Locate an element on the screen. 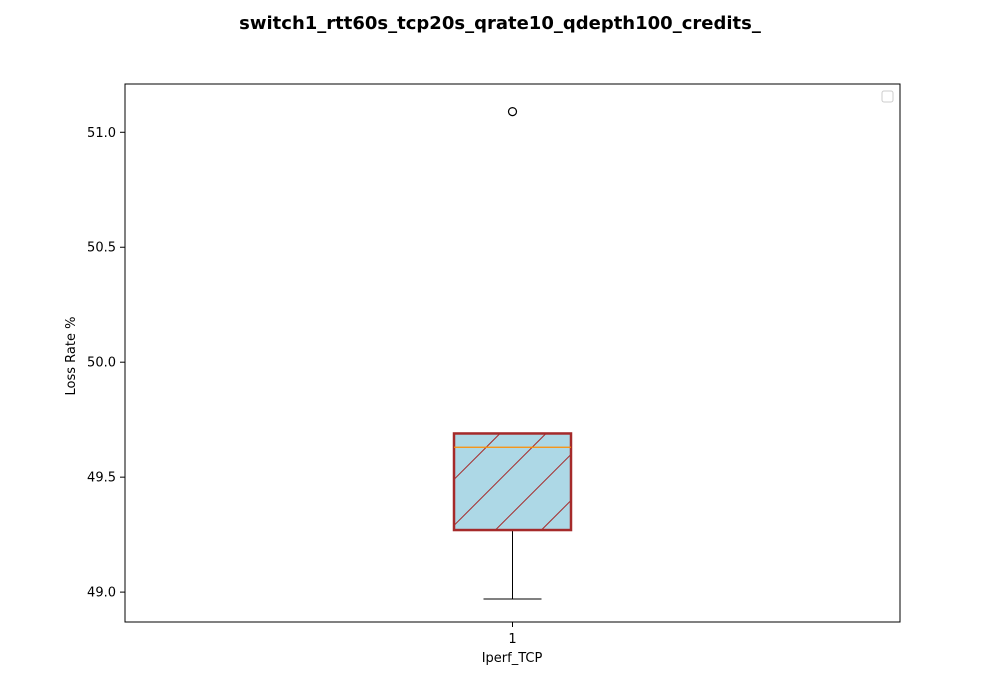 The image size is (1000, 700). box-edge is located at coordinates (512, 482).